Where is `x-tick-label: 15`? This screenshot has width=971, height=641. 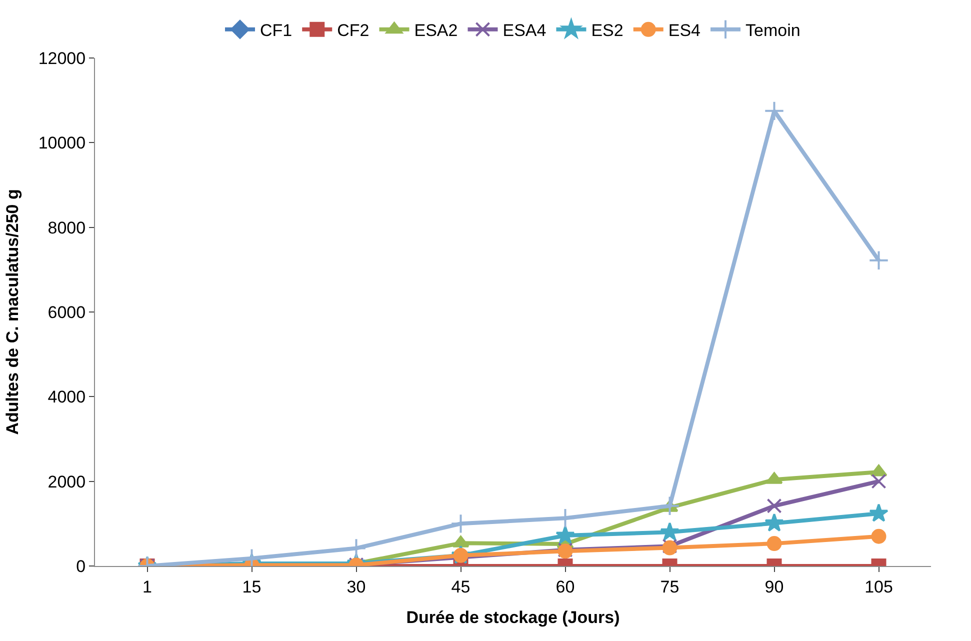
x-tick-label: 15 is located at coordinates (252, 586).